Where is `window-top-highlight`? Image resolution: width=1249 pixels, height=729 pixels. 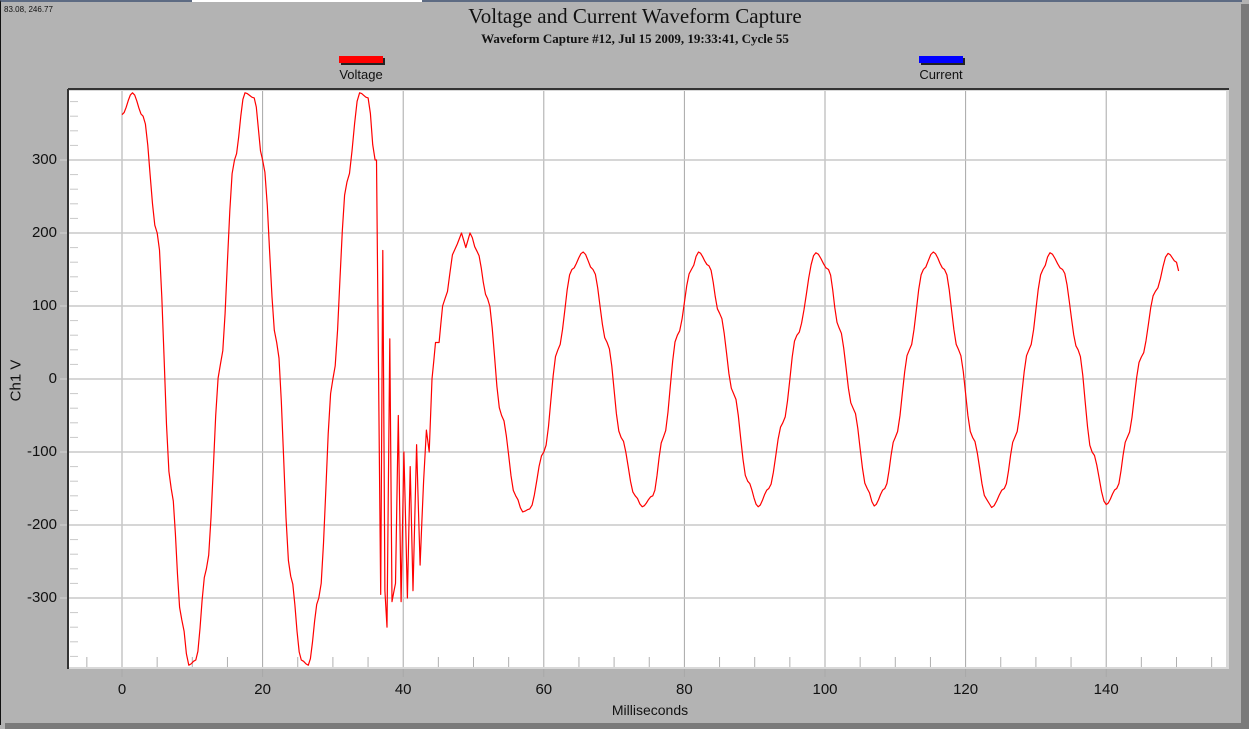 window-top-highlight is located at coordinates (307, 1).